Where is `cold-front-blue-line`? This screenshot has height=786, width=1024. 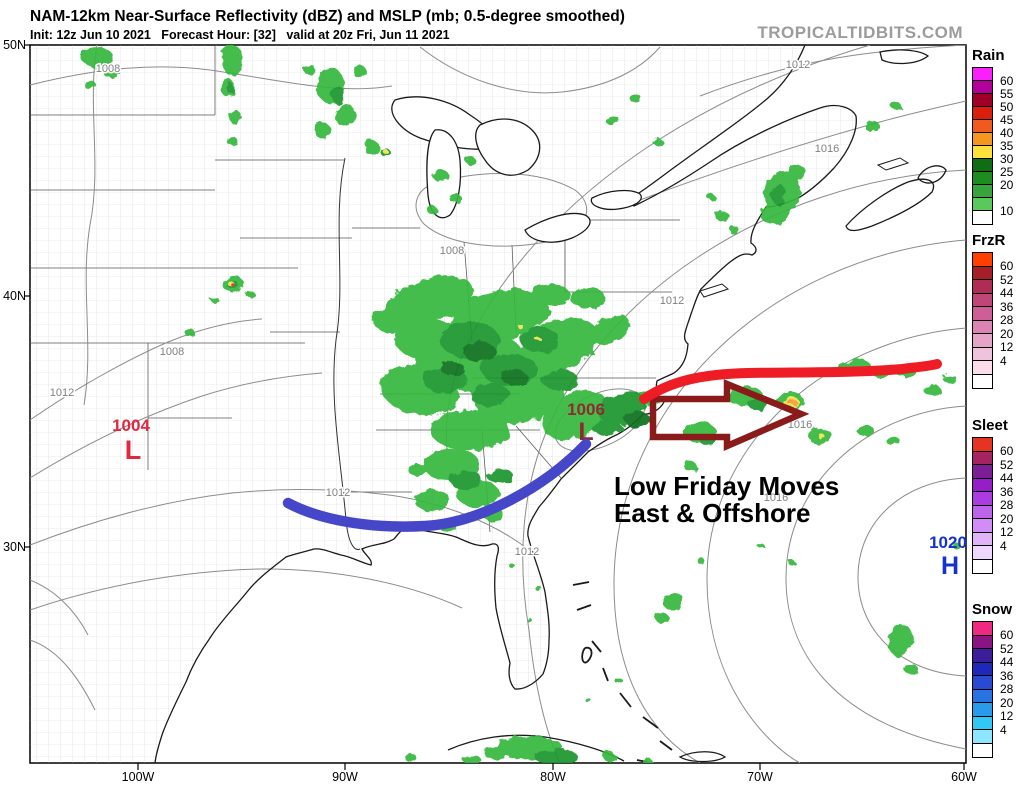
cold-front-blue-line is located at coordinates (437, 485).